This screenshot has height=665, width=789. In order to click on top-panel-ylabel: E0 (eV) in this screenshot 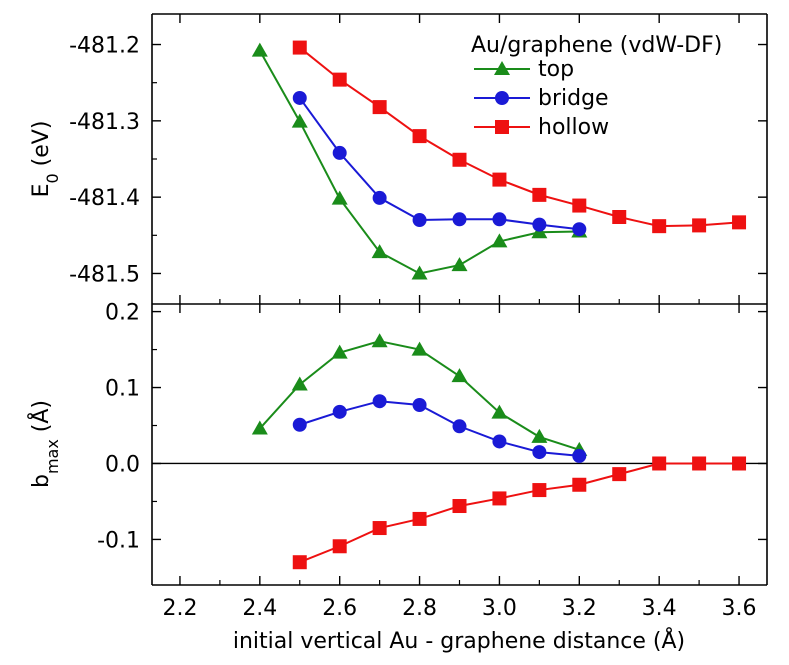, I will do `click(45, 159)`.